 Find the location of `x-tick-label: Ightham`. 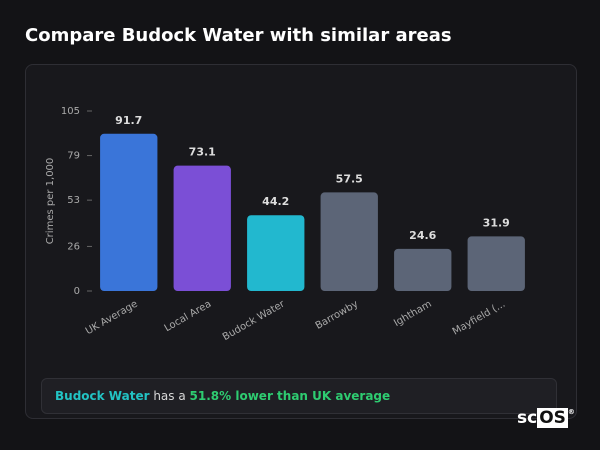

x-tick-label: Ightham is located at coordinates (413, 314).